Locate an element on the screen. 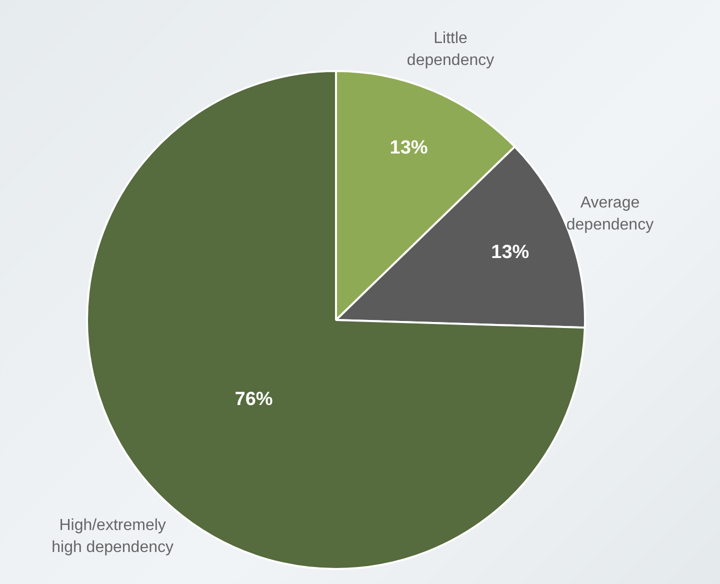  slice-label: Average dependency is located at coordinates (610, 214).